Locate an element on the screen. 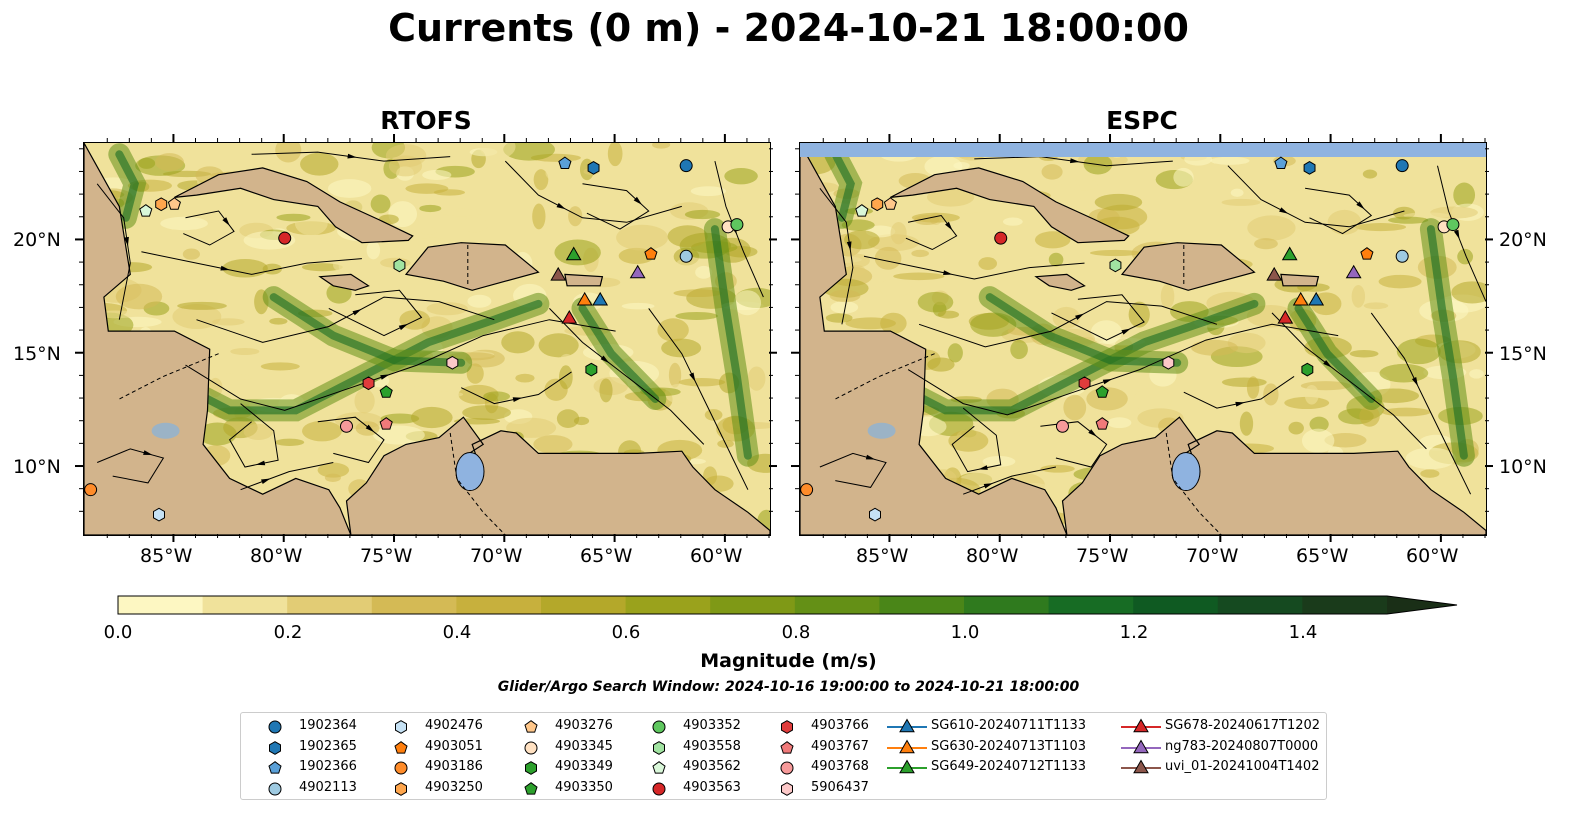 The height and width of the screenshot is (827, 1577). espc-lat-label-10n: 10°N is located at coordinates (1523, 467).